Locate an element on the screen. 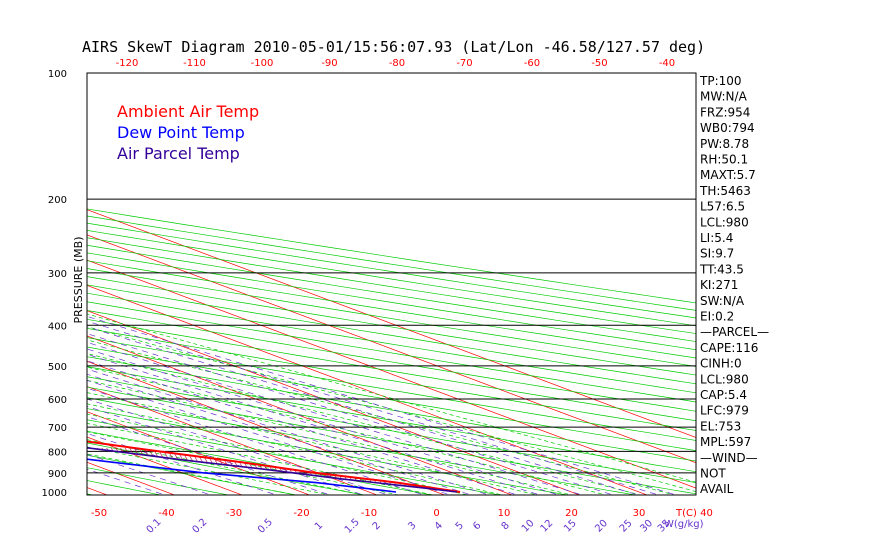  index-entry: TH:5463 is located at coordinates (725, 191).